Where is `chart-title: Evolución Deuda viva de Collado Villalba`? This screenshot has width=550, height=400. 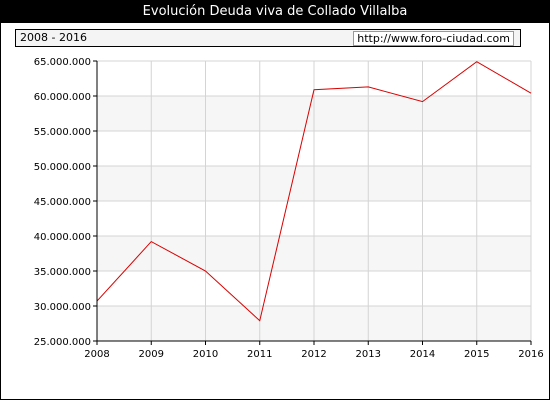
chart-title: Evolución Deuda viva de Collado Villalba is located at coordinates (275, 12).